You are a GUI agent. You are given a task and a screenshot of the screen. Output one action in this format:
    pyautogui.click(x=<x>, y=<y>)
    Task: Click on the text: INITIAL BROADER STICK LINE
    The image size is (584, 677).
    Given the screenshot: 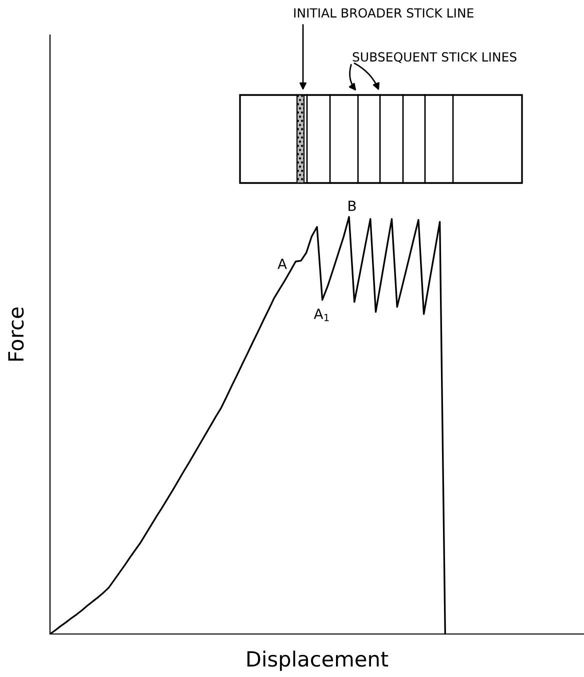 What is the action you would take?
    pyautogui.click(x=384, y=13)
    